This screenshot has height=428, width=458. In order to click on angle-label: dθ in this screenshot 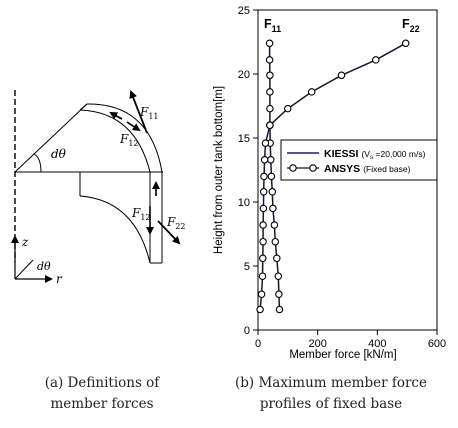, I will do `click(59, 154)`.